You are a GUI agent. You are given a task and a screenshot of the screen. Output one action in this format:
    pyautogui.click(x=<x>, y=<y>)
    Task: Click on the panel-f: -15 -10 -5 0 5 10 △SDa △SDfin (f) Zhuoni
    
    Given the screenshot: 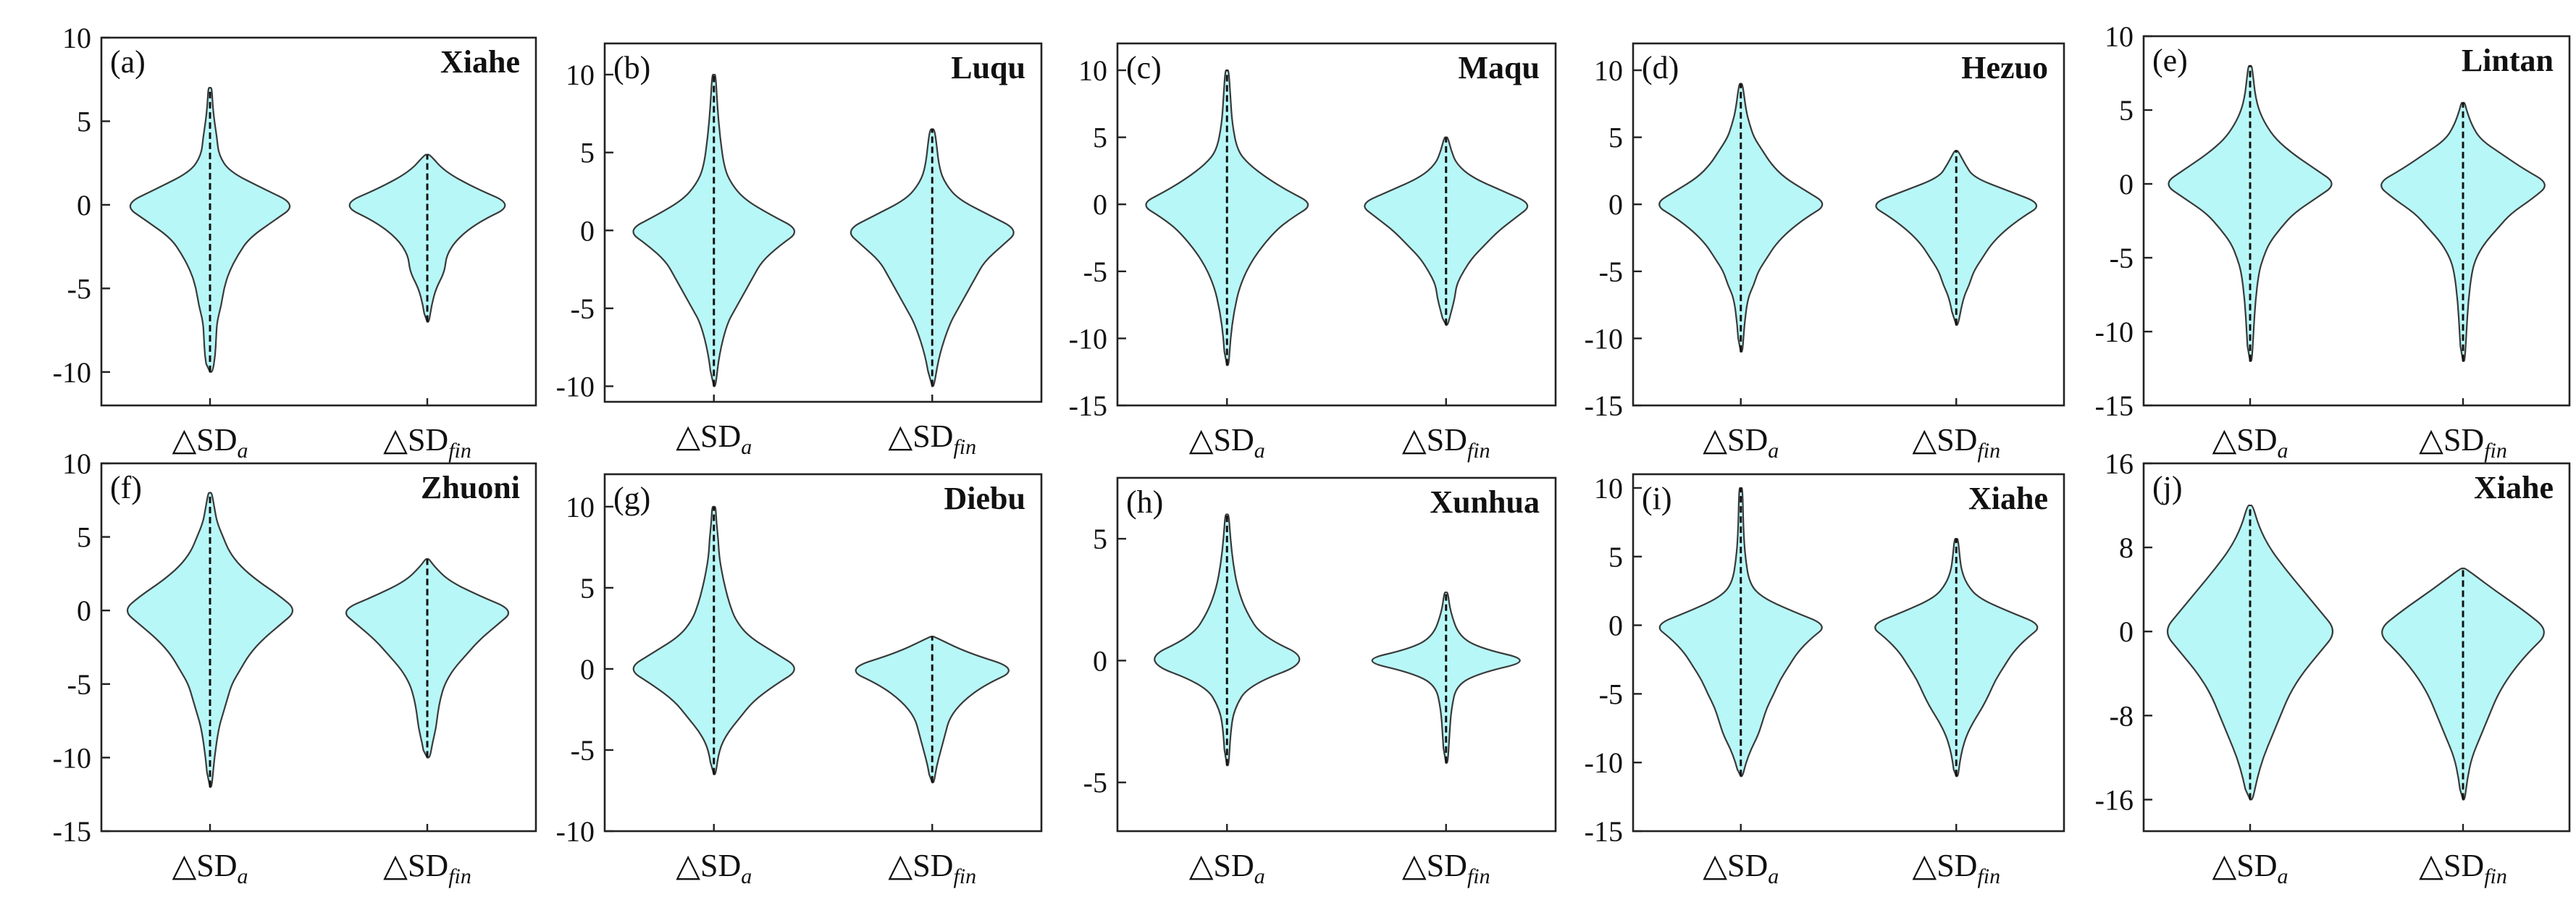 What is the action you would take?
    pyautogui.click(x=295, y=667)
    